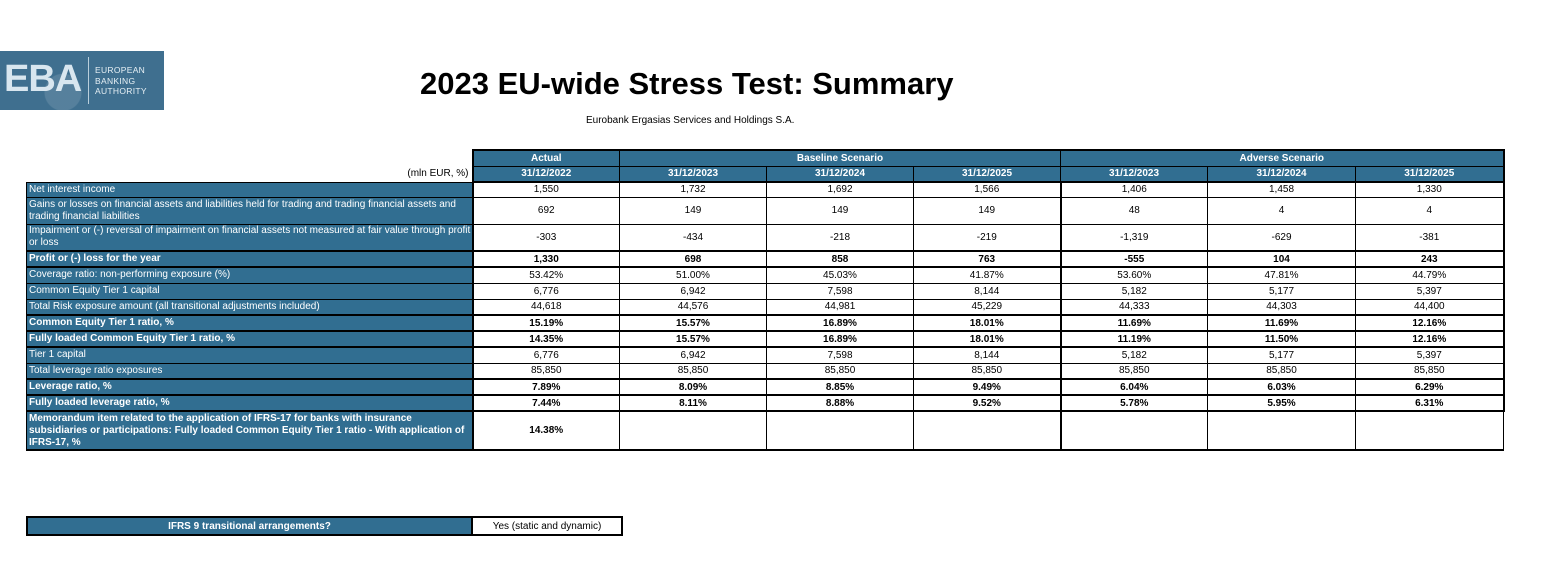 Image resolution: width=1542 pixels, height=585 pixels. Describe the element at coordinates (547, 526) in the screenshot. I see `ifrs9-answer: Yes (static and dynamic)` at that location.